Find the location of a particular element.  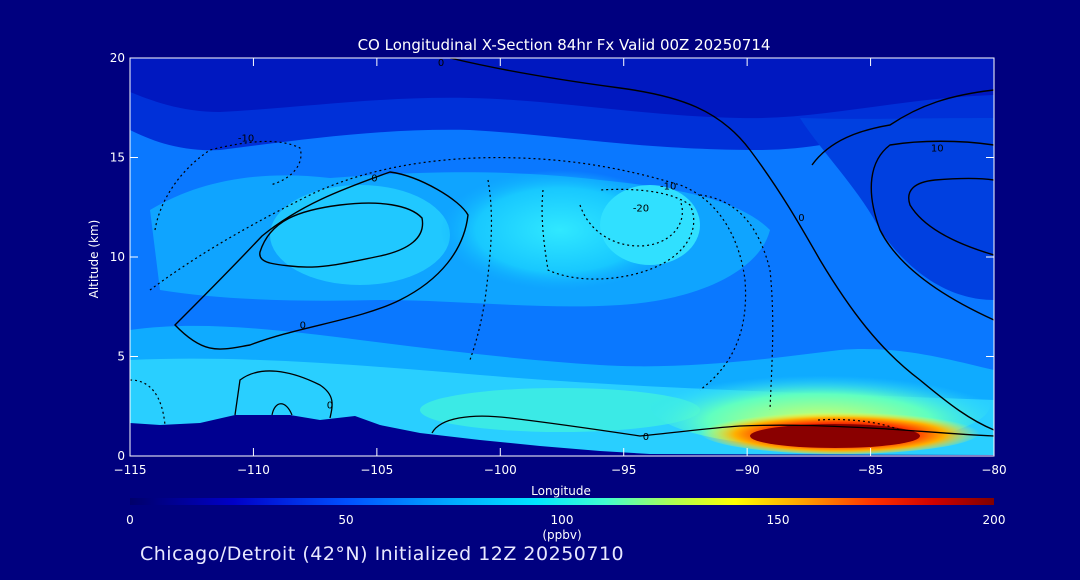

colorbar-tick-label: 100 is located at coordinates (562, 520).